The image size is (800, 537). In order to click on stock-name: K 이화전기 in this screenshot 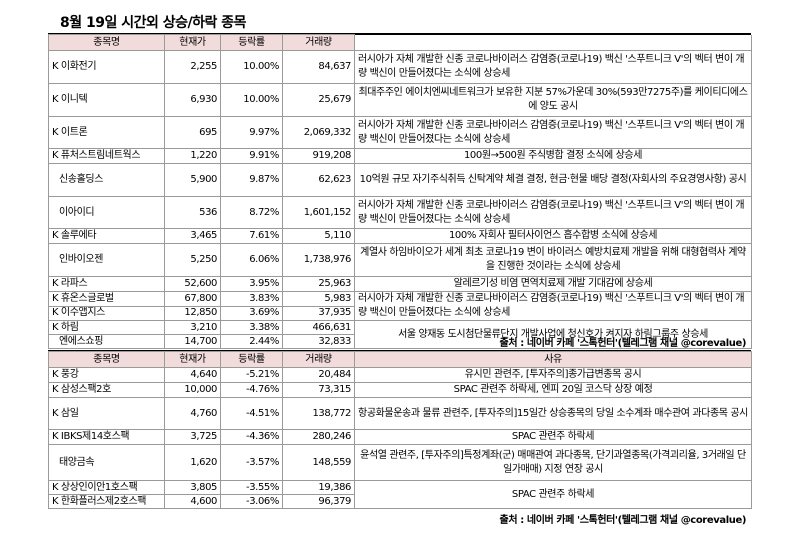, I will do `click(106, 67)`.